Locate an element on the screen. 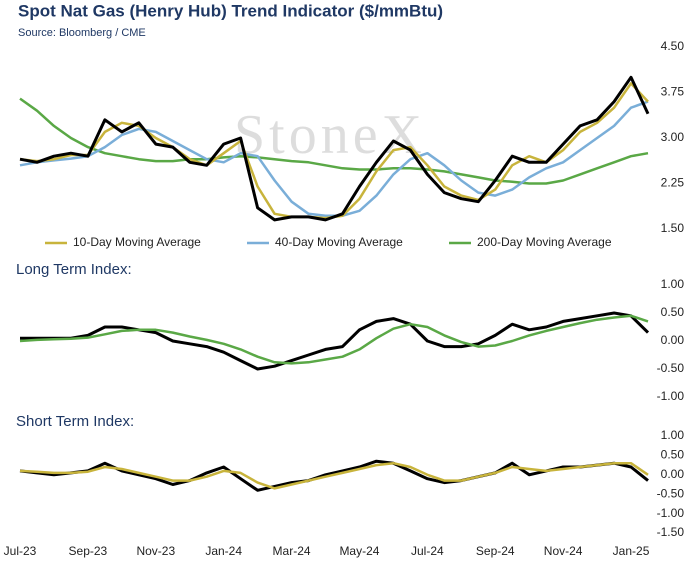 Image resolution: width=698 pixels, height=564 pixels. x-tick-label: Nov-24 is located at coordinates (563, 551).